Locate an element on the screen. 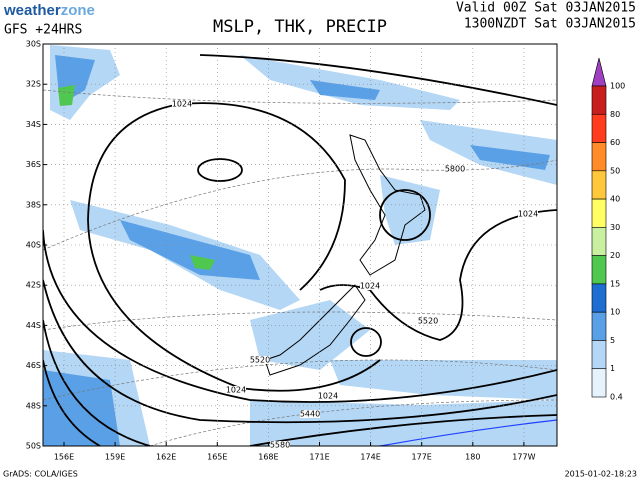 The height and width of the screenshot is (480, 640). colorbar-label: 5 is located at coordinates (612, 340).